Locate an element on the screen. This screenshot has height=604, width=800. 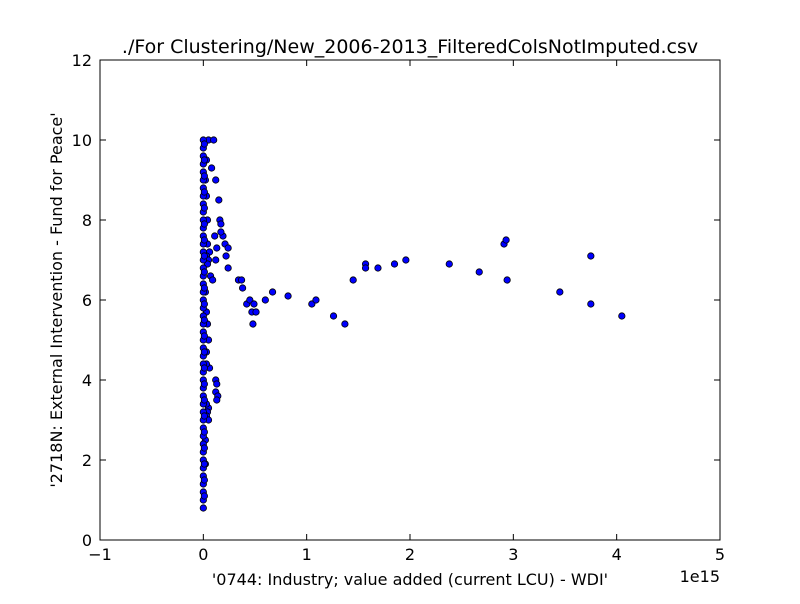
x-tick-label: 4 is located at coordinates (617, 554).